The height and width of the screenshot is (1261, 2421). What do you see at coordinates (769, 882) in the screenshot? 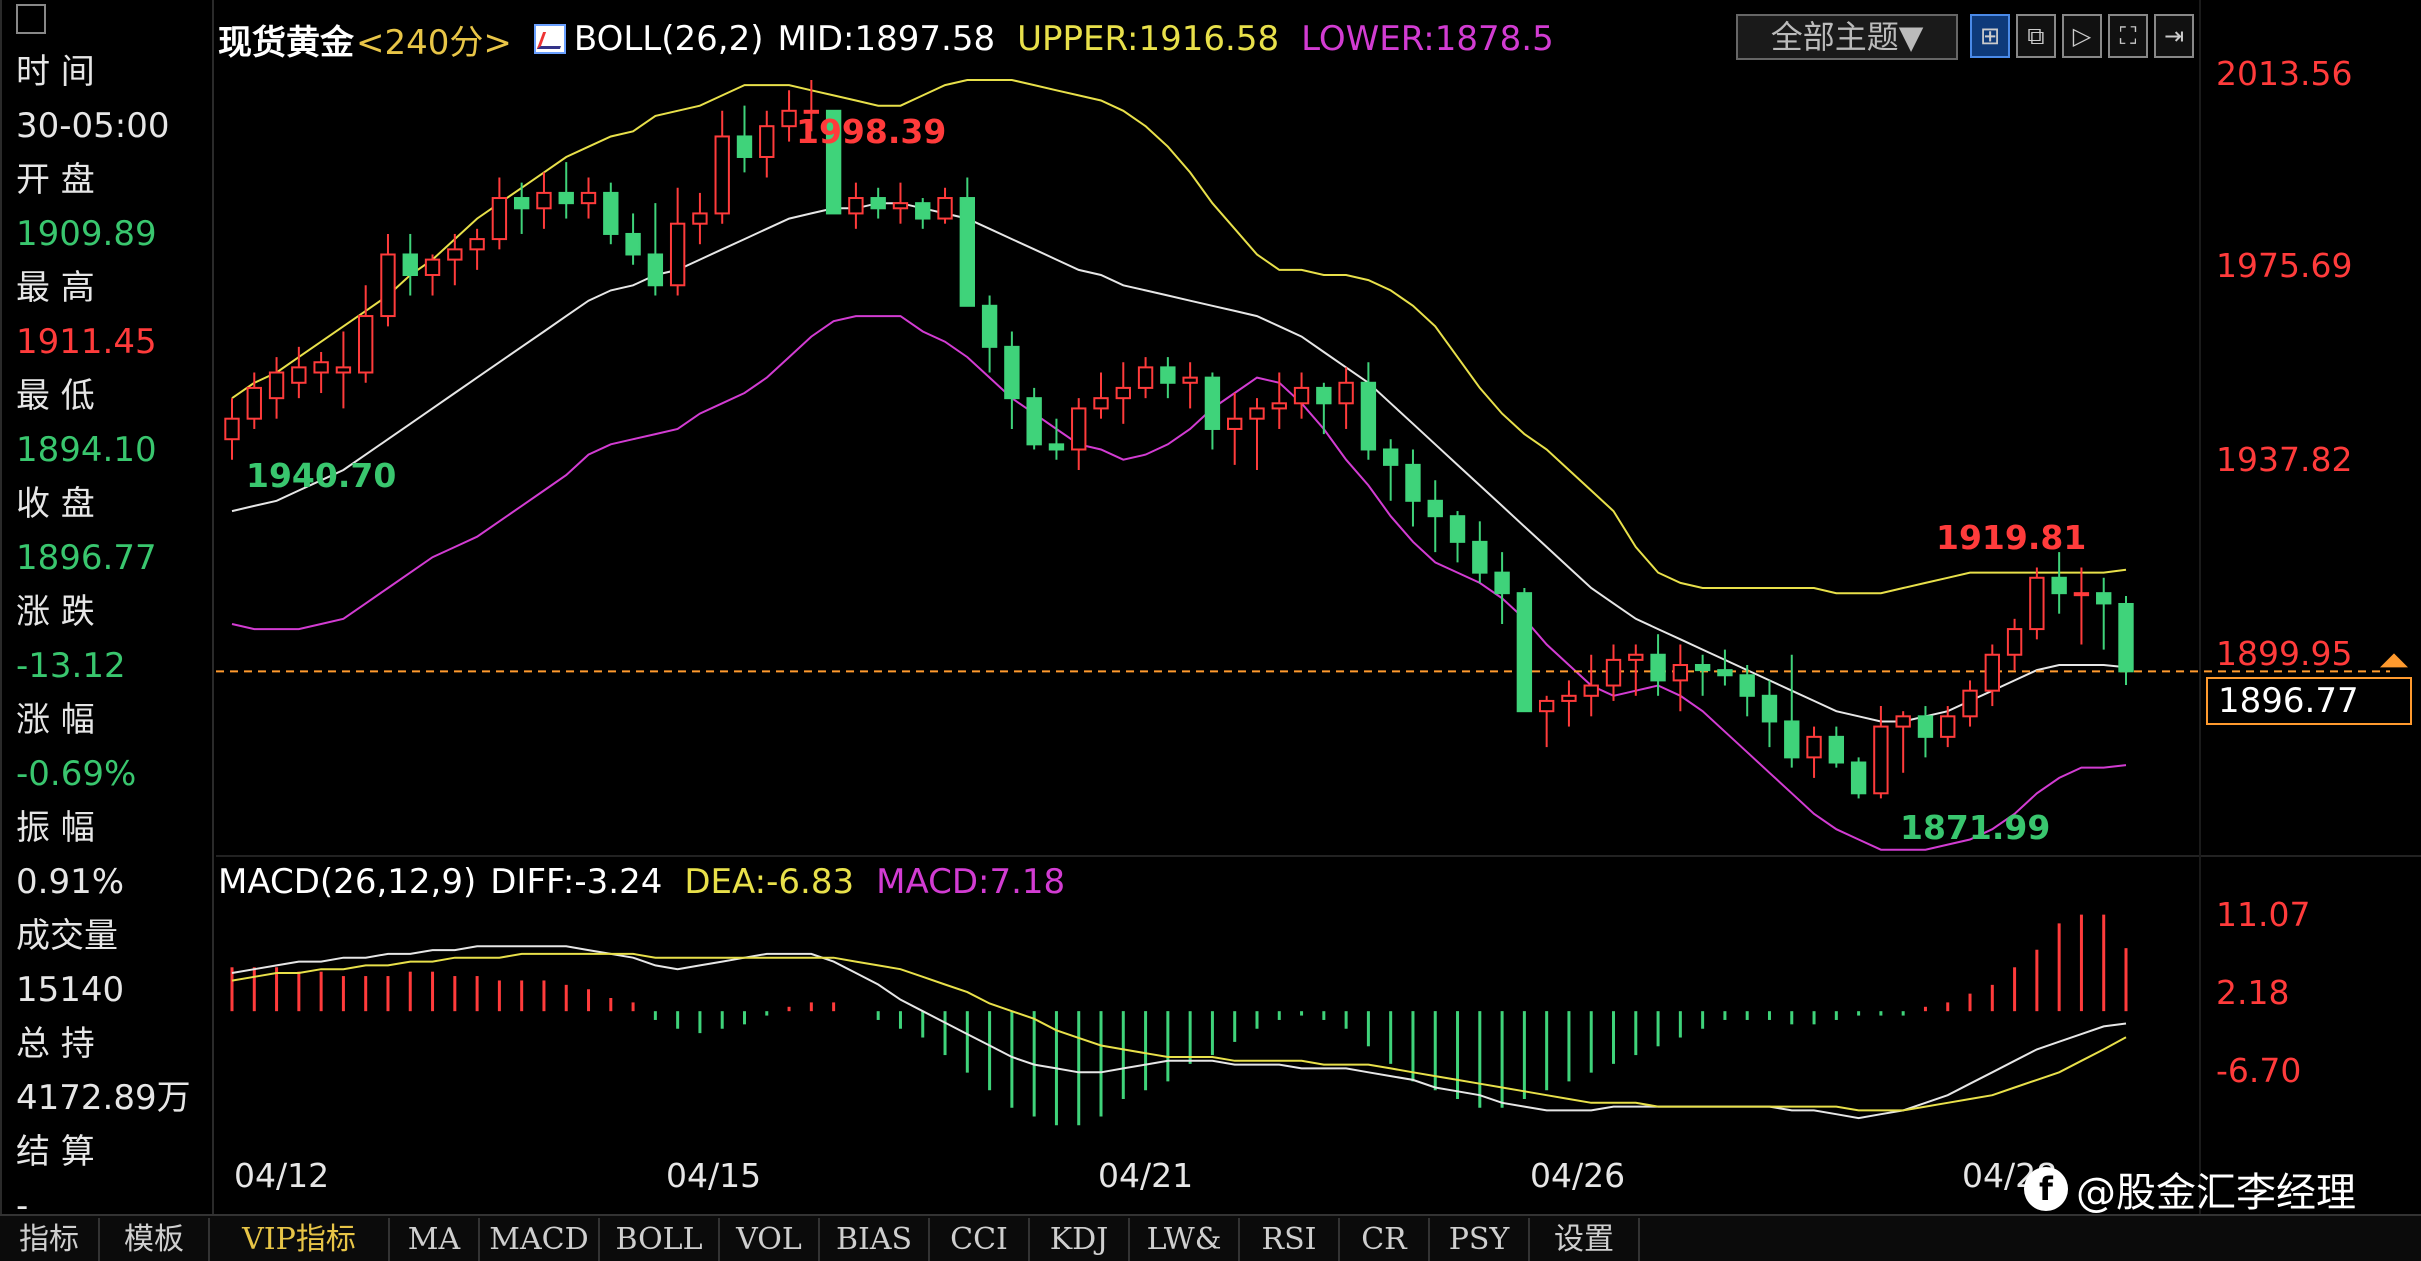
I see `macd-dea-value: DEA:-6.83` at bounding box center [769, 882].